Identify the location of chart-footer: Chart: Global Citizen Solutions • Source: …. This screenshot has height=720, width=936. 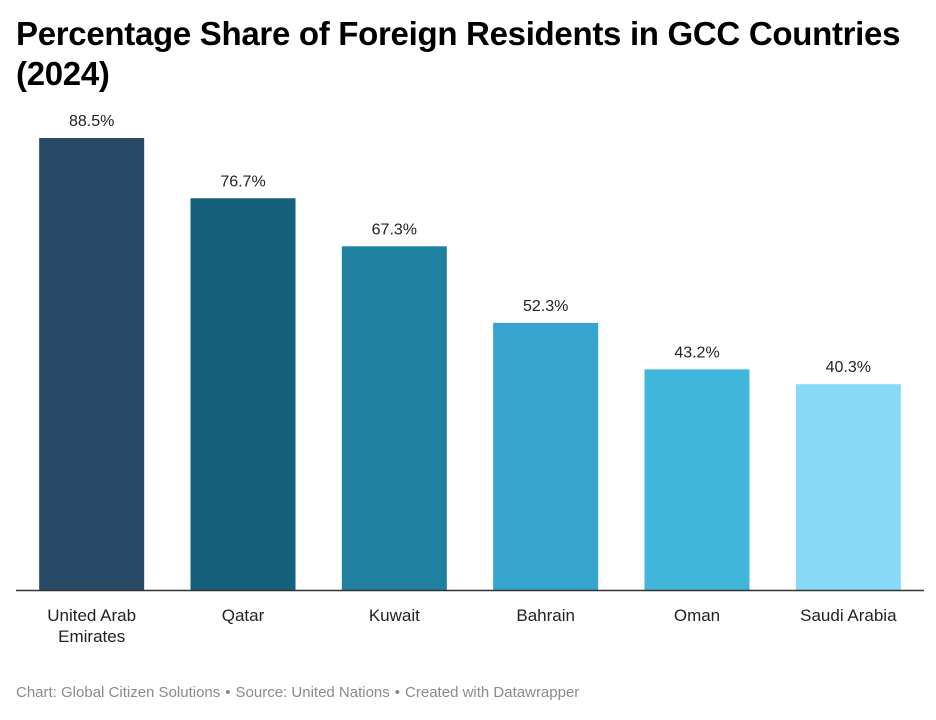
(297, 692).